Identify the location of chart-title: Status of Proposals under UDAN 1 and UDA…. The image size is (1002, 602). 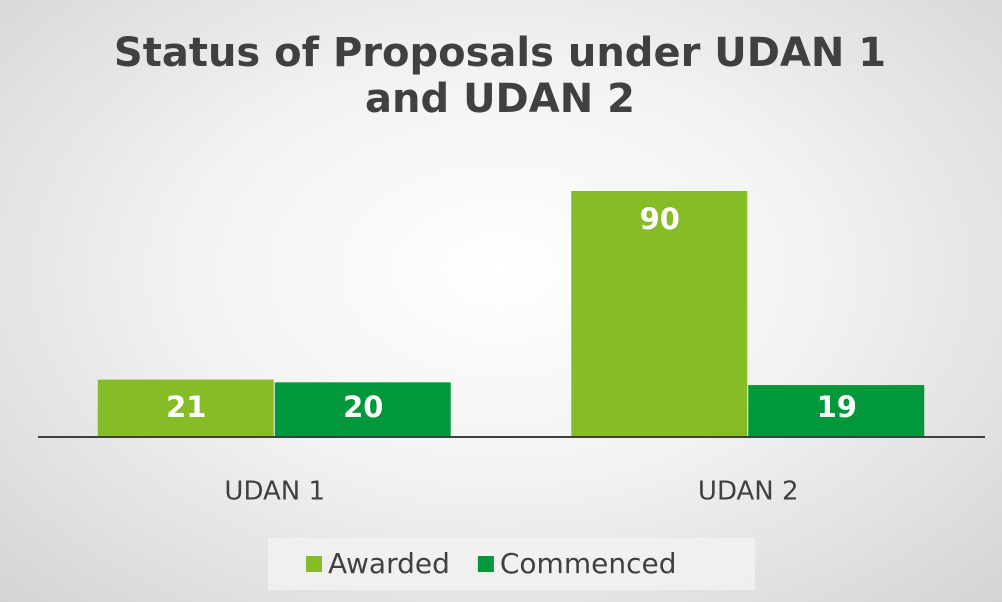
(500, 76).